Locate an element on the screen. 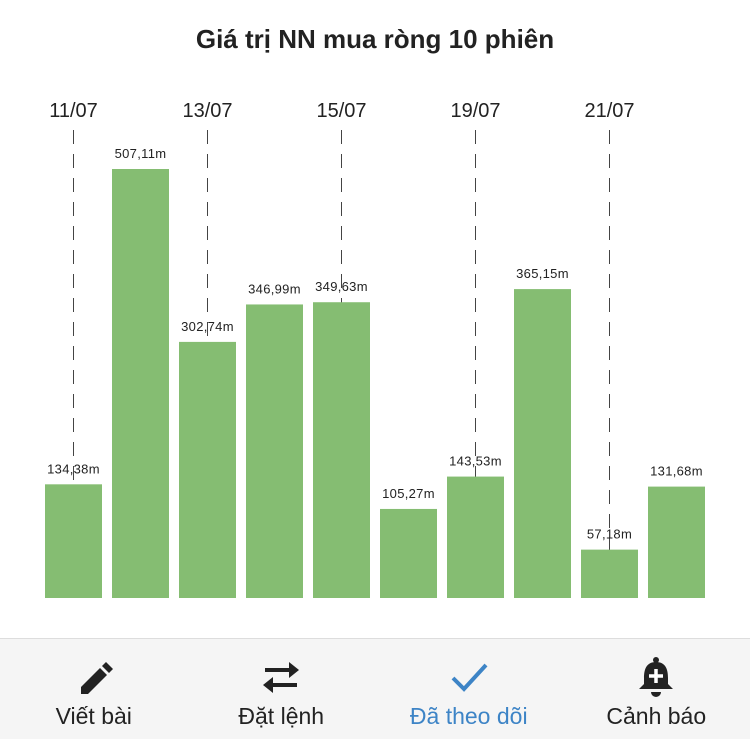  bottom-tab-bar: Viết bài Đặt lệnh Đã theo dõi is located at coordinates (375, 688).